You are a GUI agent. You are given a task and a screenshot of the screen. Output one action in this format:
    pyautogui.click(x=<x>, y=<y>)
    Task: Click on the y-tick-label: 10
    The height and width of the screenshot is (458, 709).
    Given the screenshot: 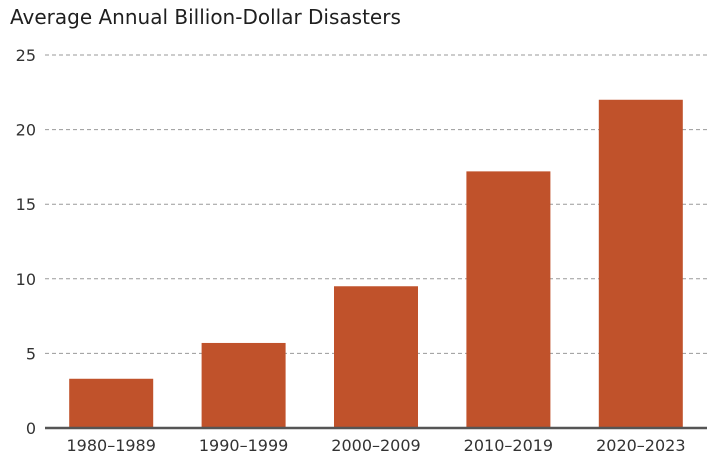 What is the action you would take?
    pyautogui.click(x=26, y=279)
    